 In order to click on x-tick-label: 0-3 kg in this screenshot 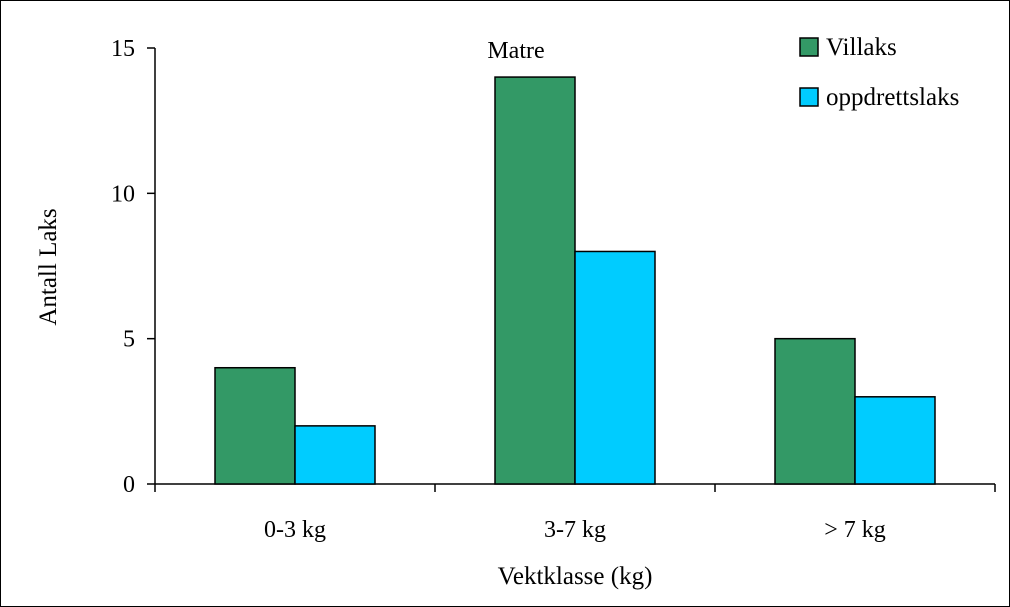, I will do `click(295, 530)`.